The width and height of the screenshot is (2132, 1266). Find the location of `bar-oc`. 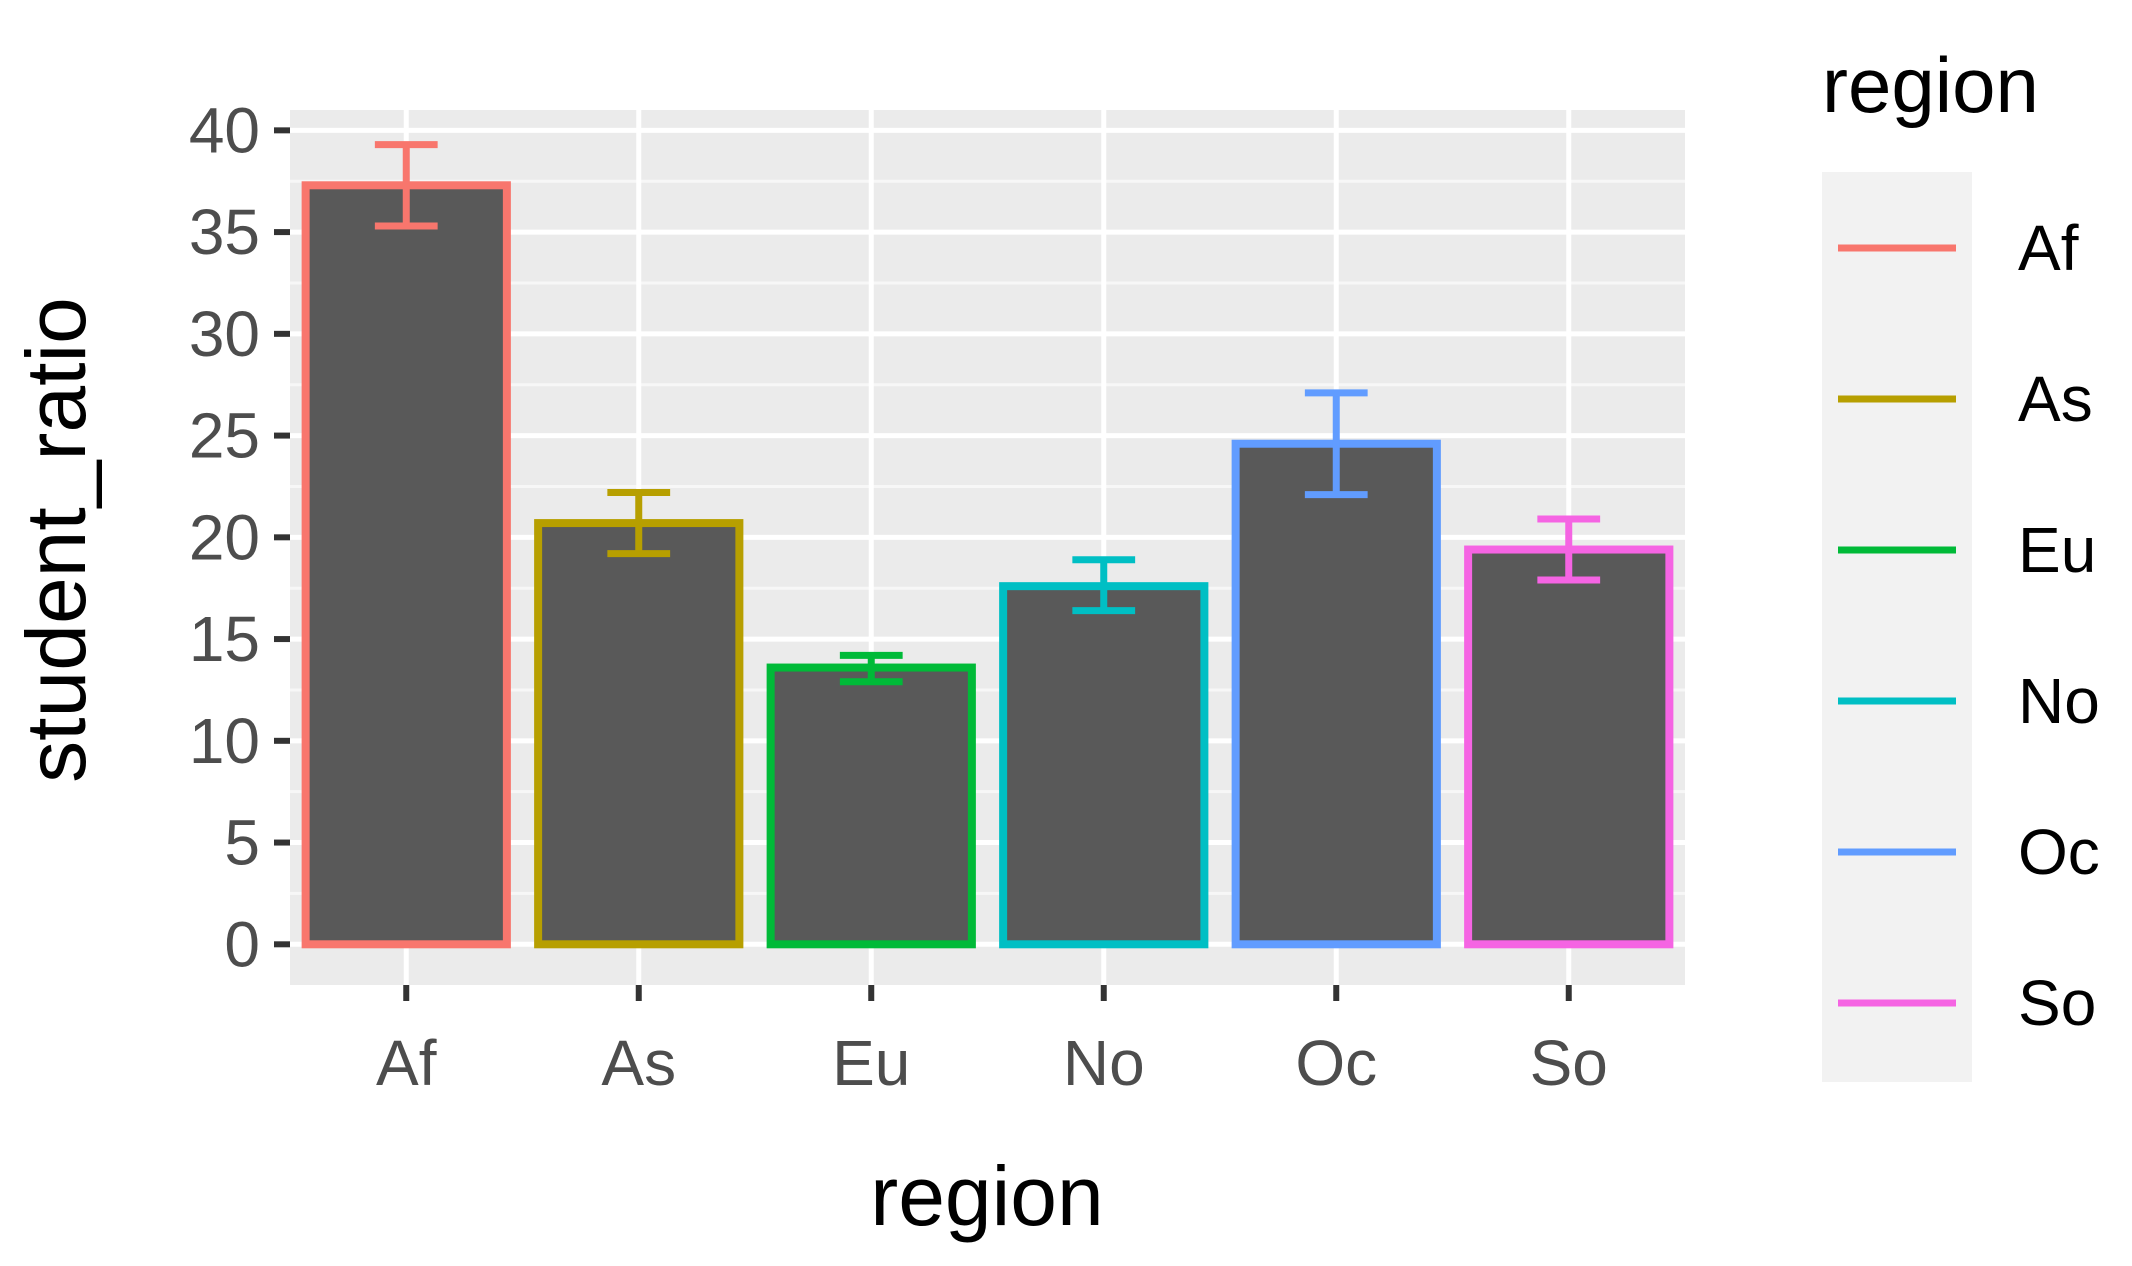

bar-oc is located at coordinates (1336, 694).